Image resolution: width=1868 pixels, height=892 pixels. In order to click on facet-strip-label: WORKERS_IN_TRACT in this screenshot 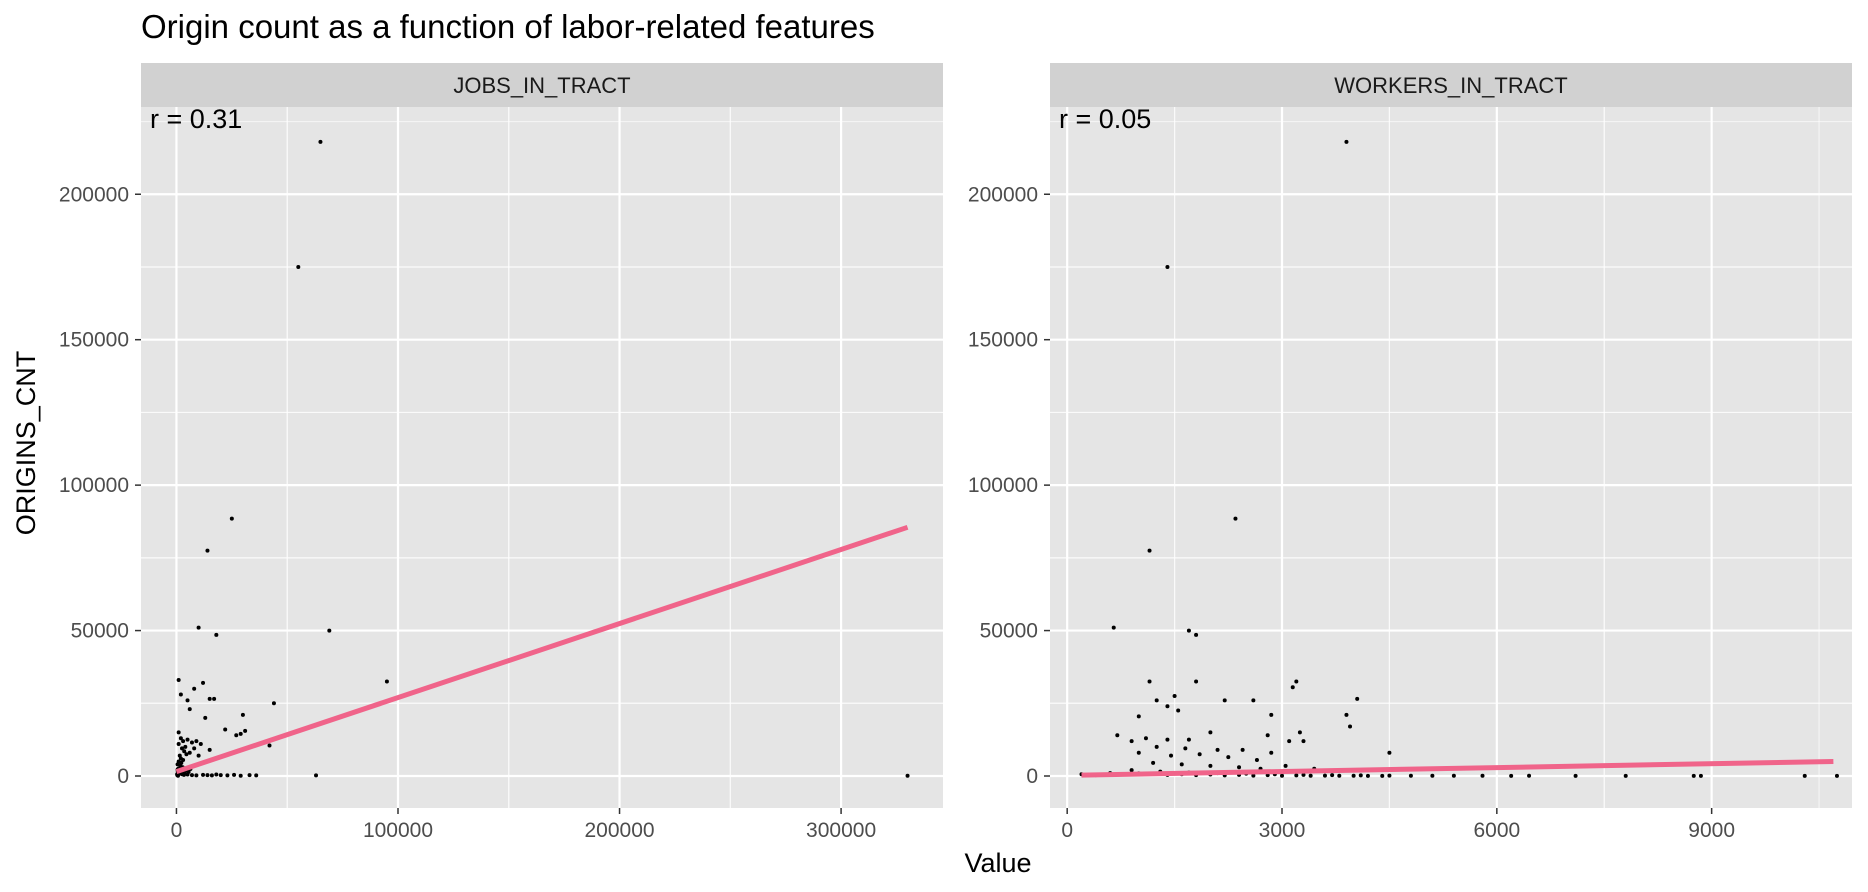, I will do `click(1450, 85)`.